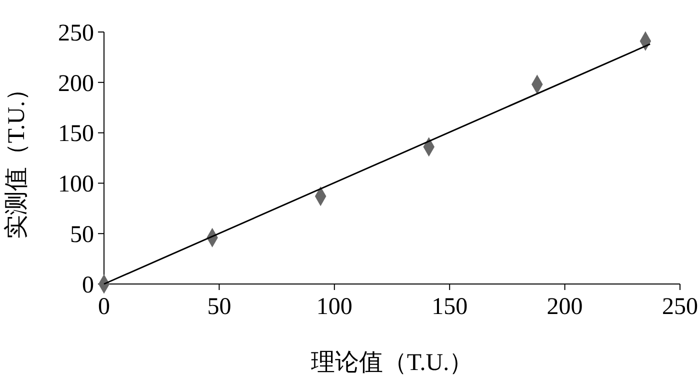  What do you see at coordinates (82, 235) in the screenshot?
I see `y-tick-label: 50` at bounding box center [82, 235].